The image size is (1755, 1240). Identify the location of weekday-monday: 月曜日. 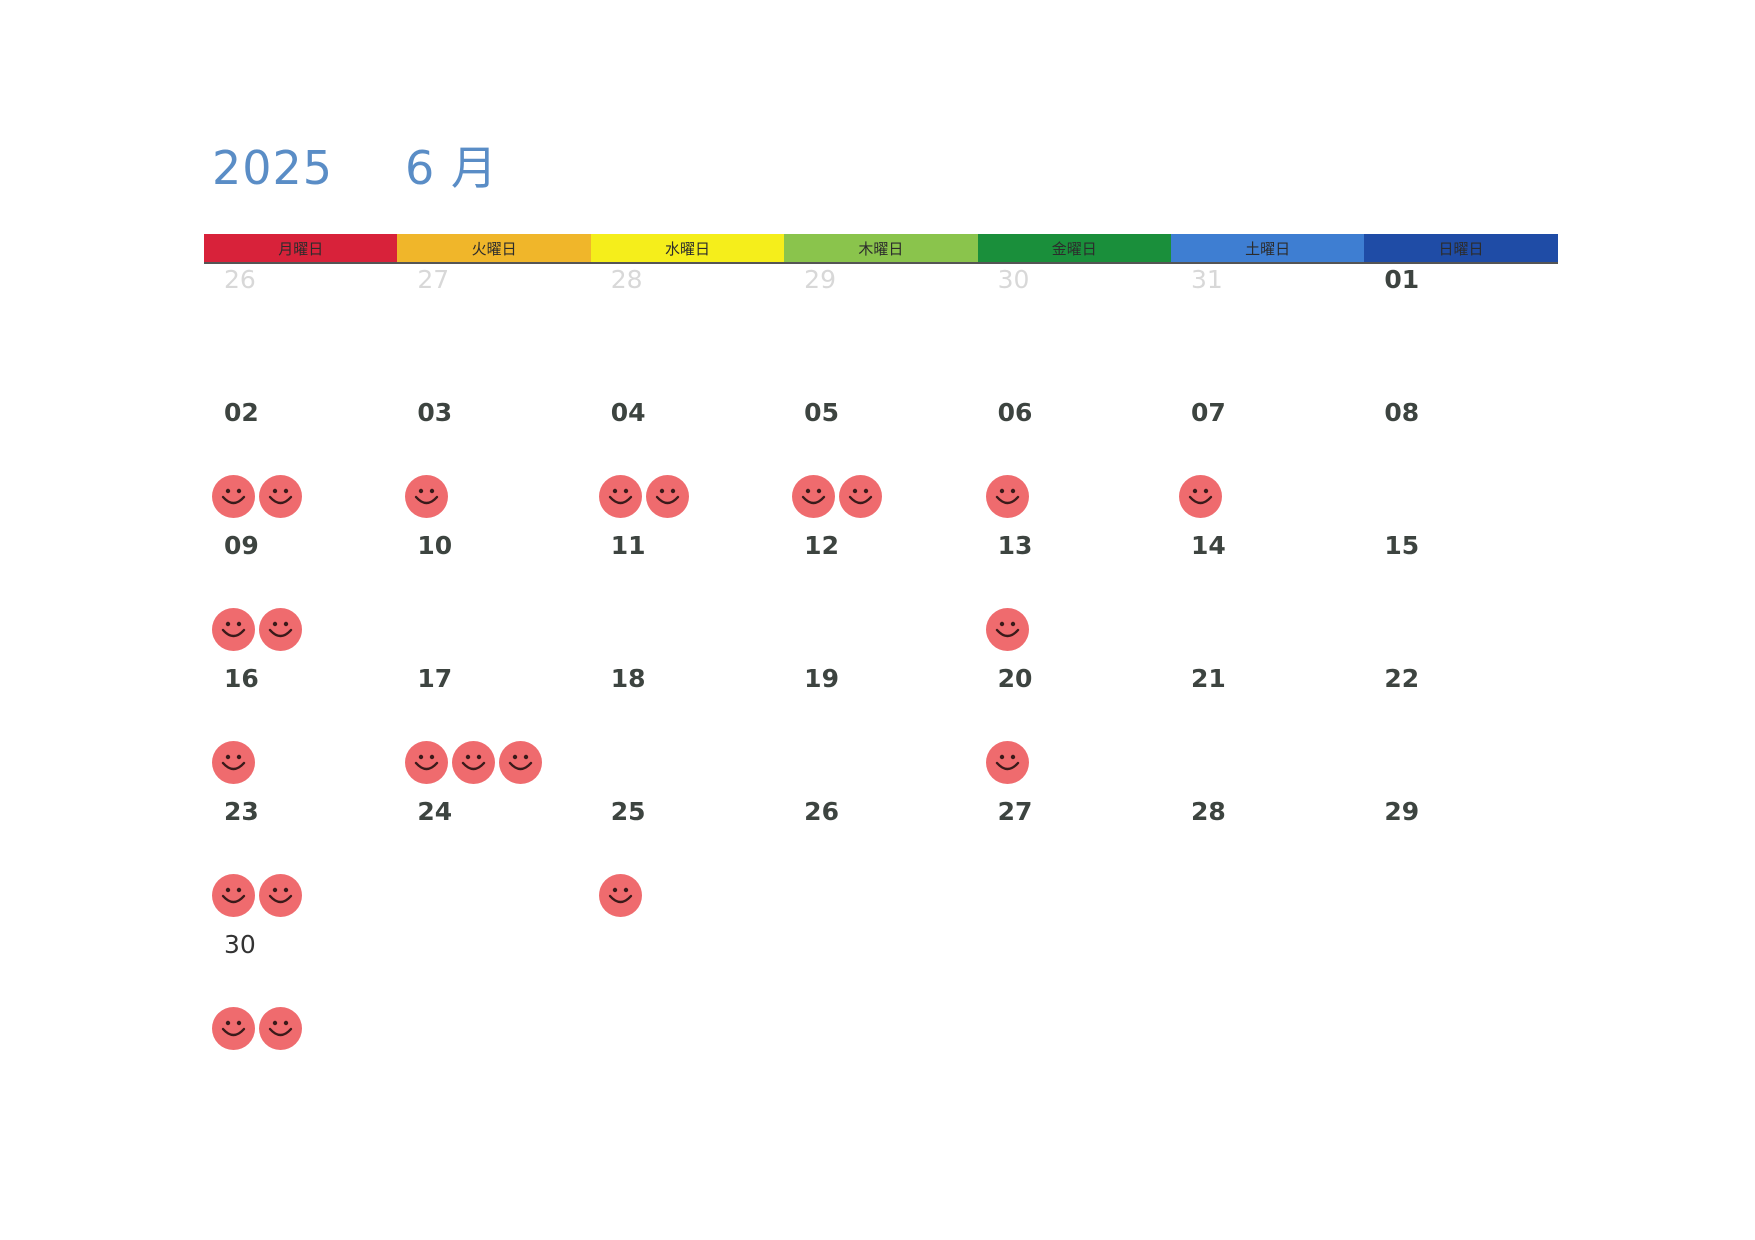
(301, 248).